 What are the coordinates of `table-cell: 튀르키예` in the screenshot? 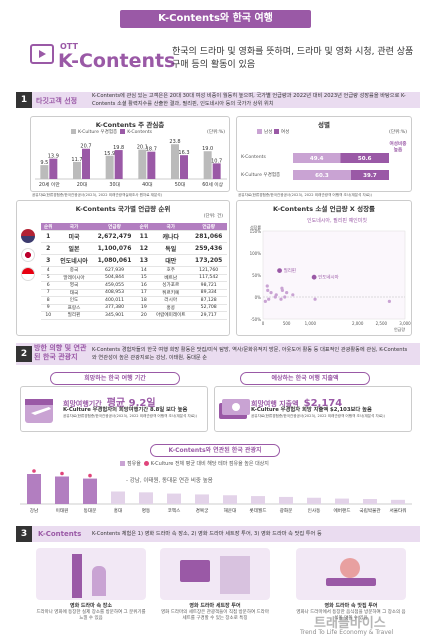 It's located at (171, 293).